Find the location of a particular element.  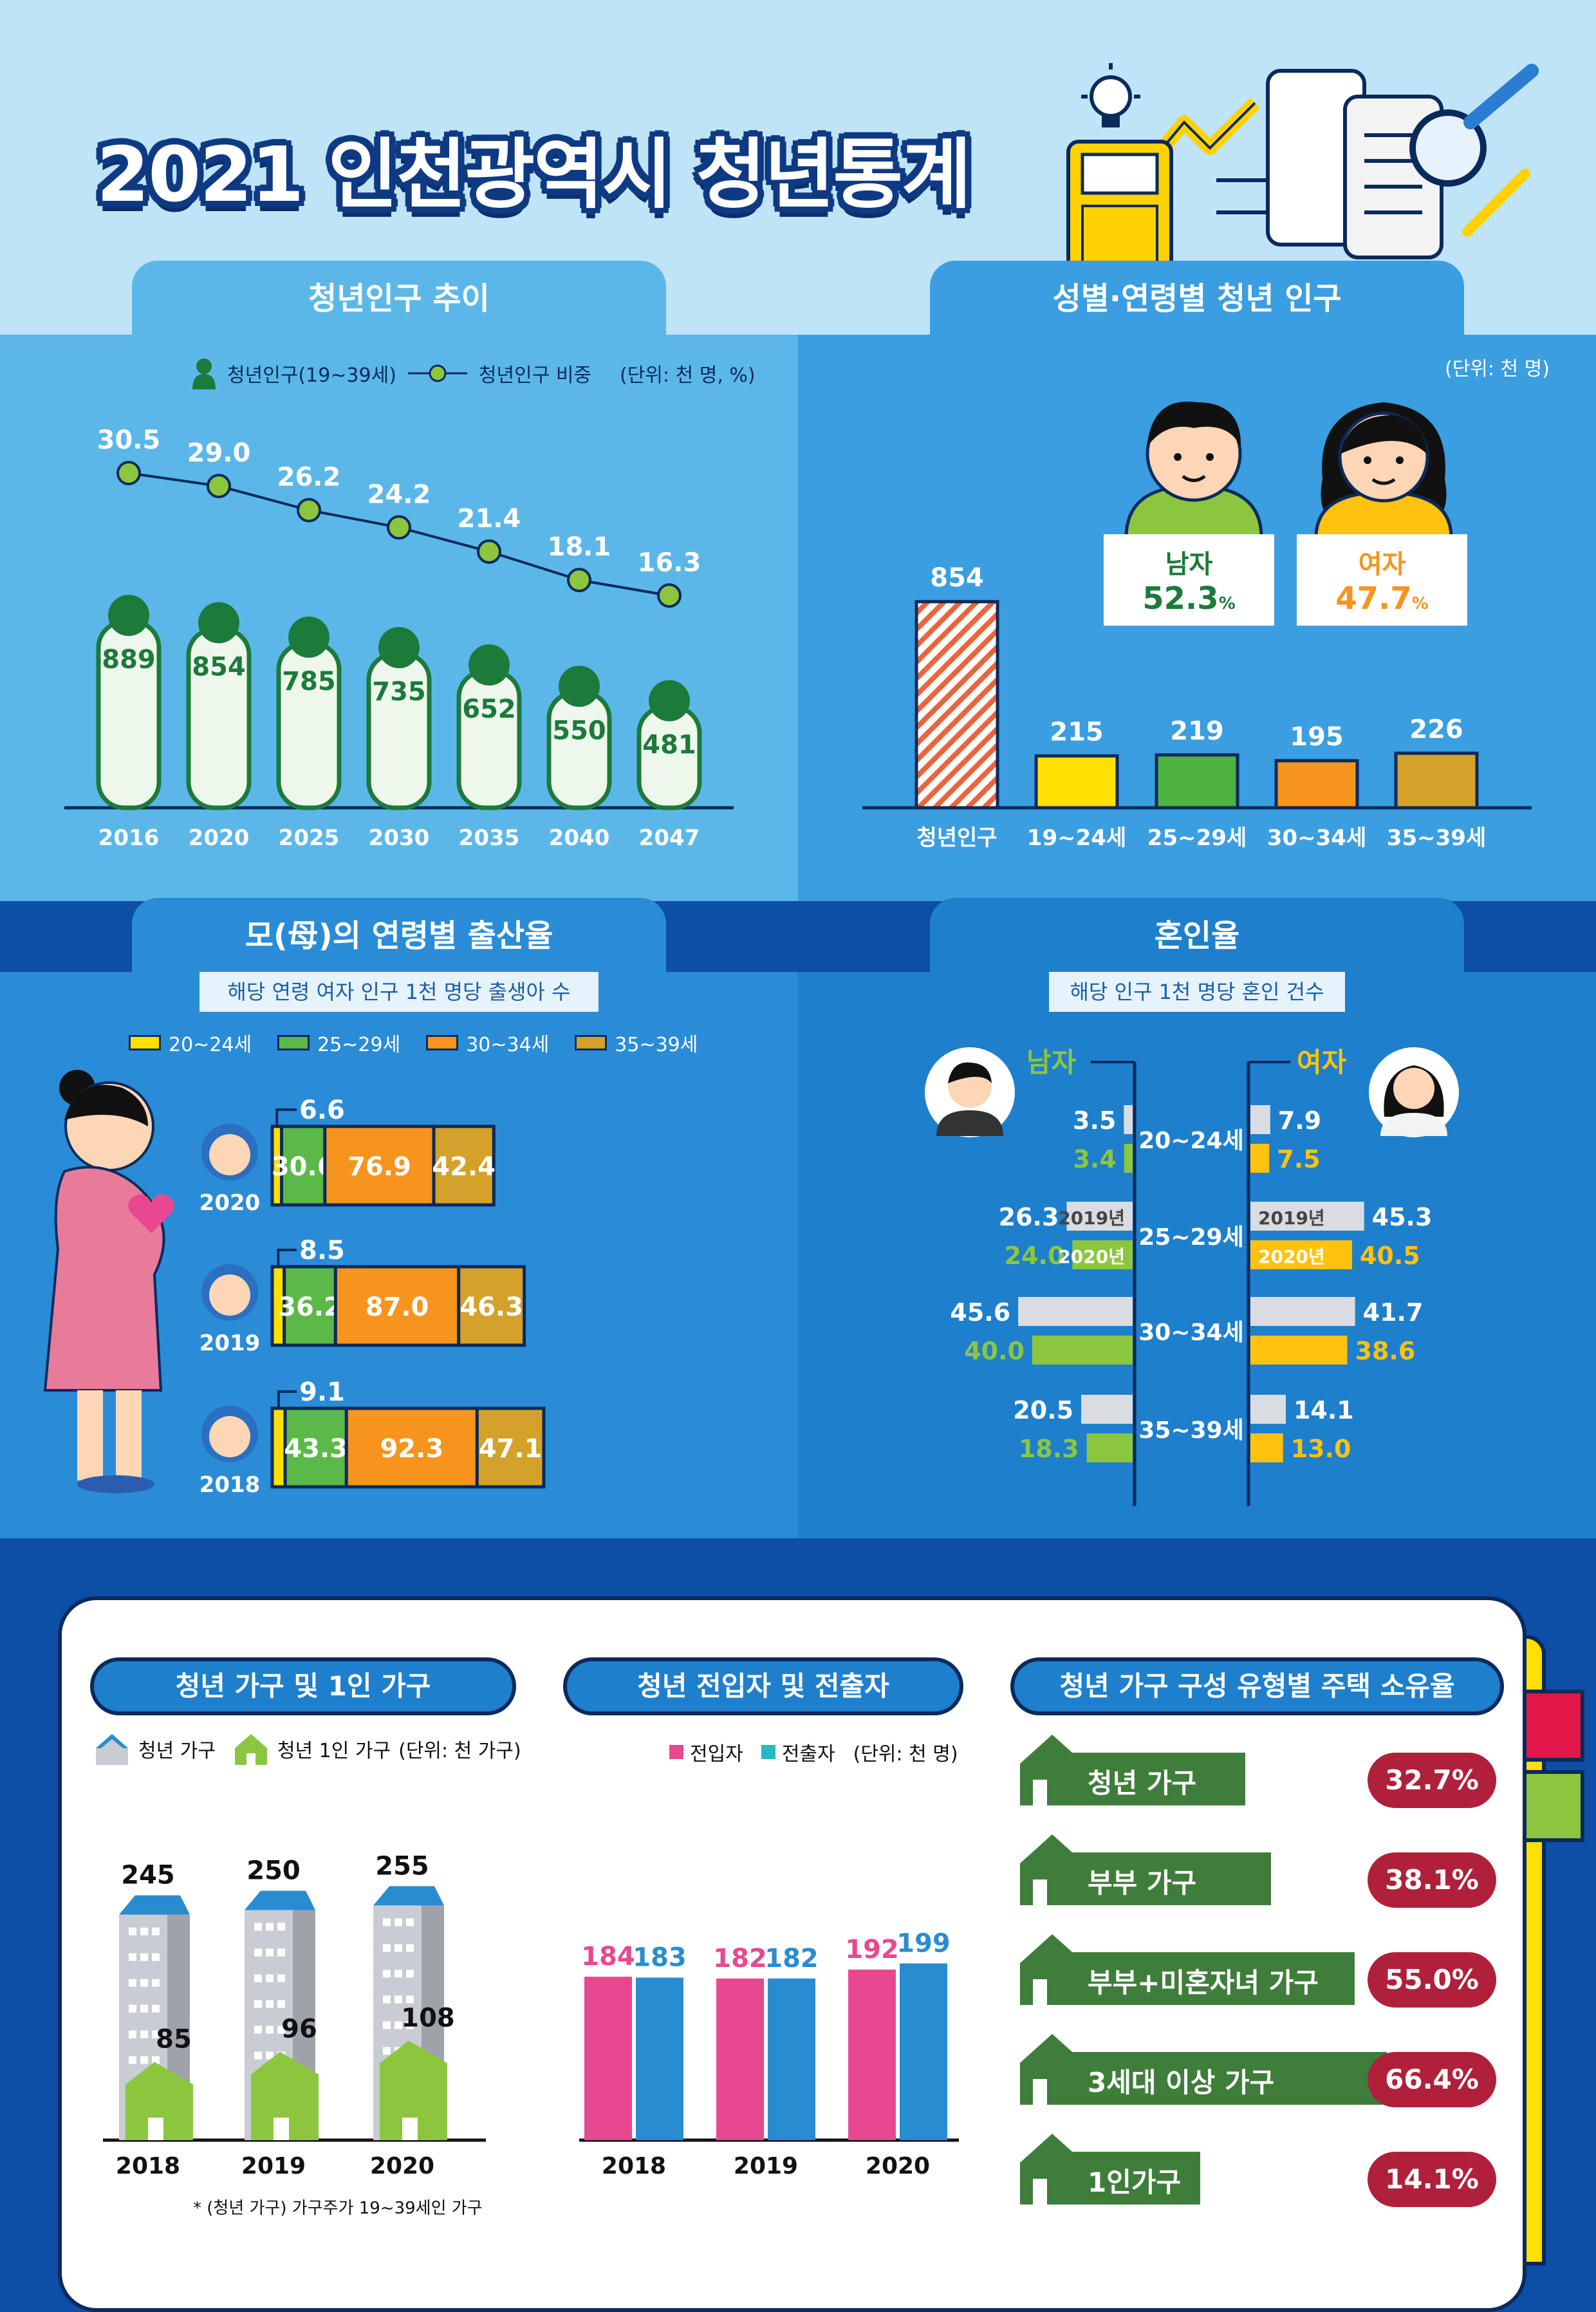

year-tick-label: 2040 is located at coordinates (579, 838).